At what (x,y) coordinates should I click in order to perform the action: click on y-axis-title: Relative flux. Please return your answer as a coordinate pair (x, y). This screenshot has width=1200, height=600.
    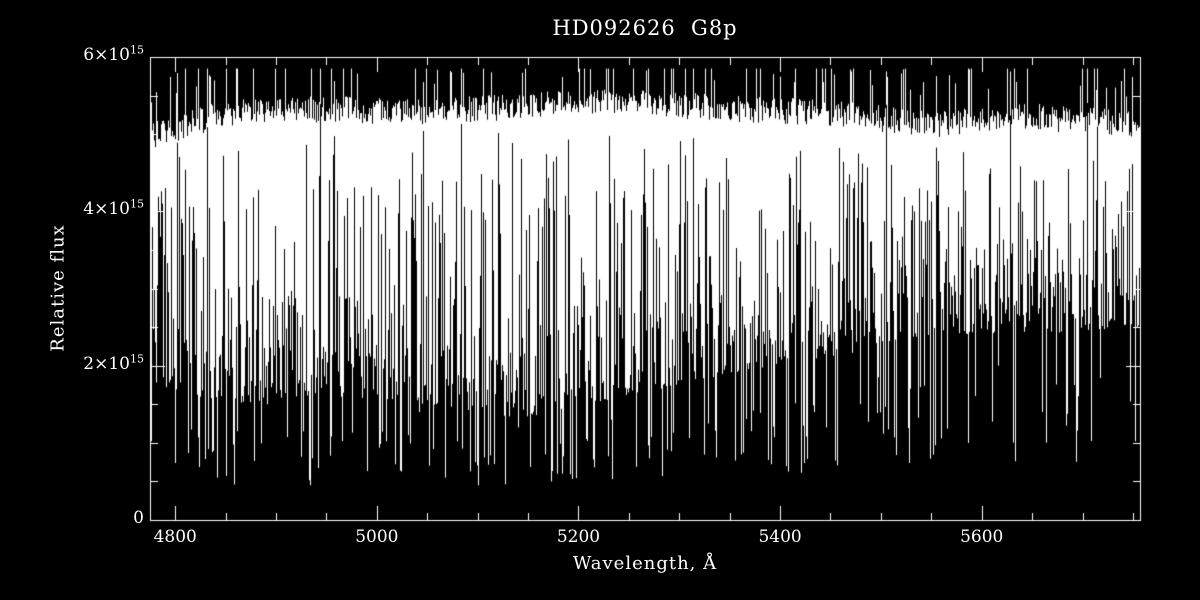
    Looking at the image, I should click on (58, 288).